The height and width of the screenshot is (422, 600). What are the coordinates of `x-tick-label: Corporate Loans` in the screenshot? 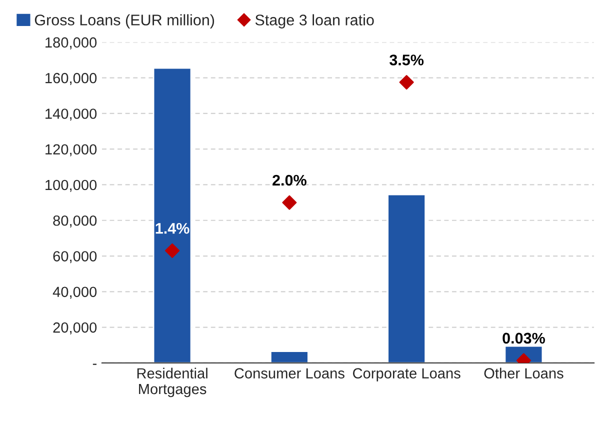 It's located at (406, 375).